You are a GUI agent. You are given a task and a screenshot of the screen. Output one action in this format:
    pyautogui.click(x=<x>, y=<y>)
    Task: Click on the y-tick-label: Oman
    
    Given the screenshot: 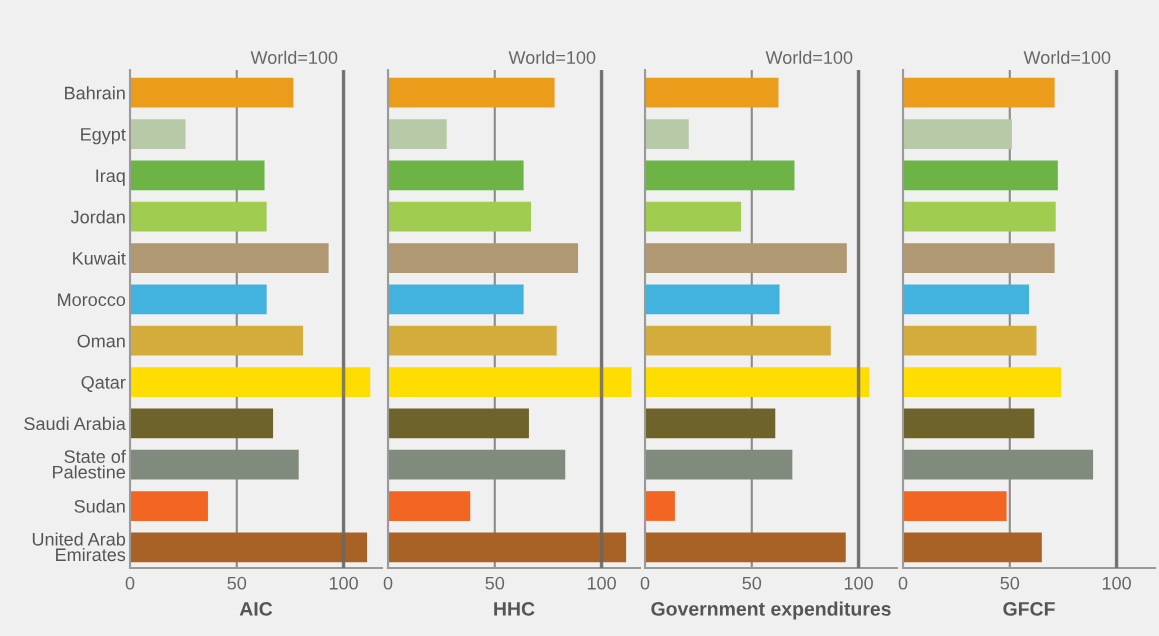 What is the action you would take?
    pyautogui.click(x=101, y=341)
    